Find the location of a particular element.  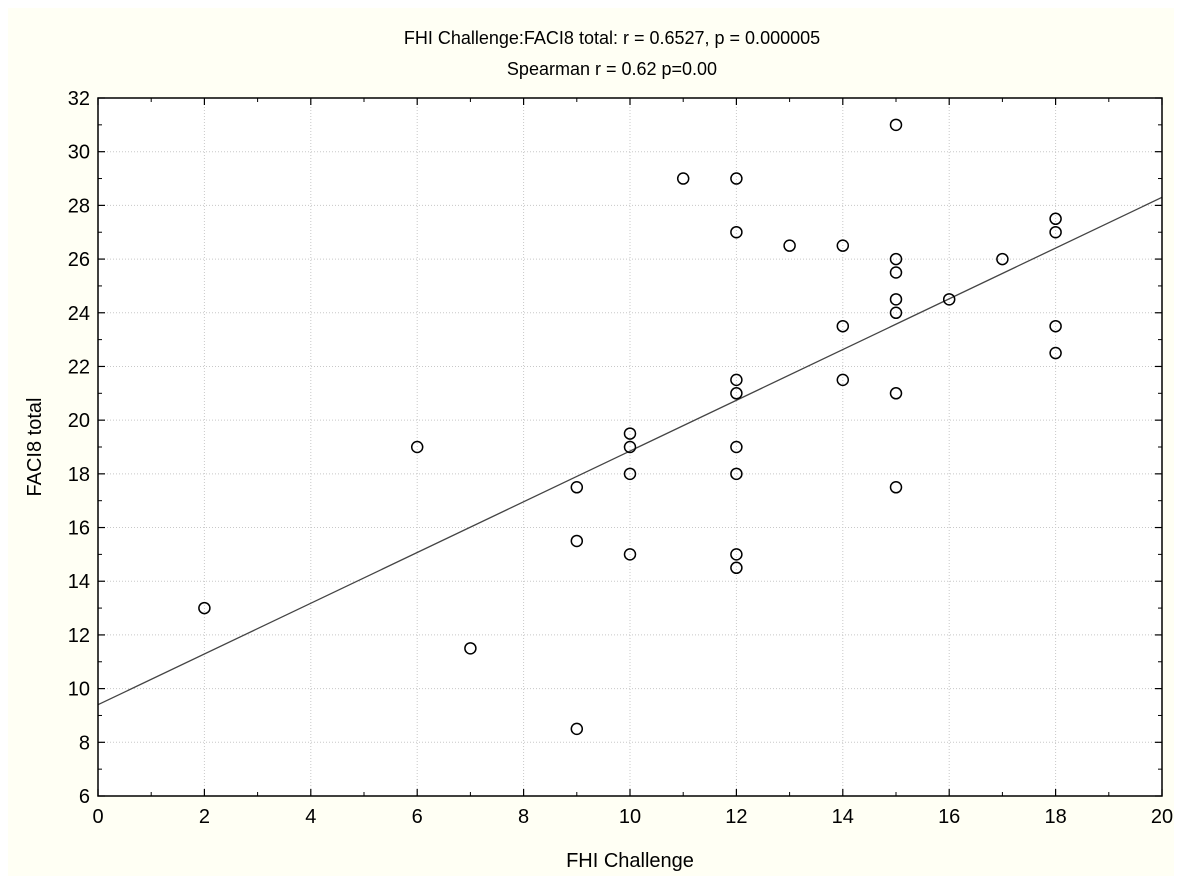

x-tick-label: 0 is located at coordinates (97, 817).